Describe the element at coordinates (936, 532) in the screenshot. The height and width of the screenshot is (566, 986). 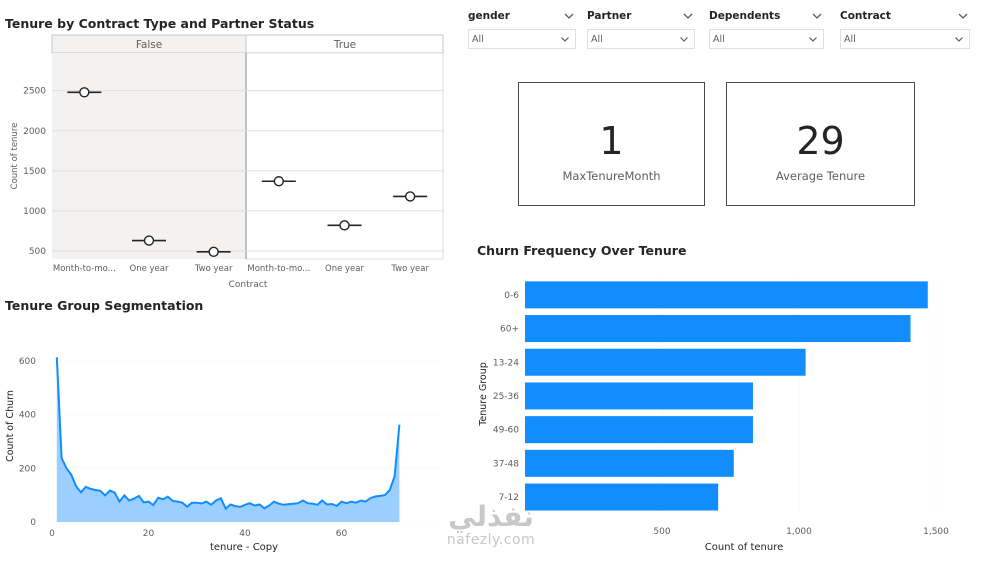
I see `x-tick-label: 1,500` at that location.